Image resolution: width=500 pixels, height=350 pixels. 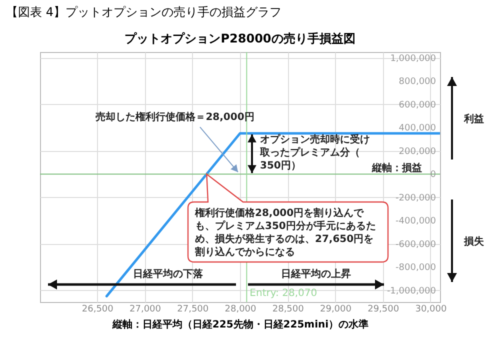 I want to click on annotation: 日経平均の上昇, so click(x=316, y=274).